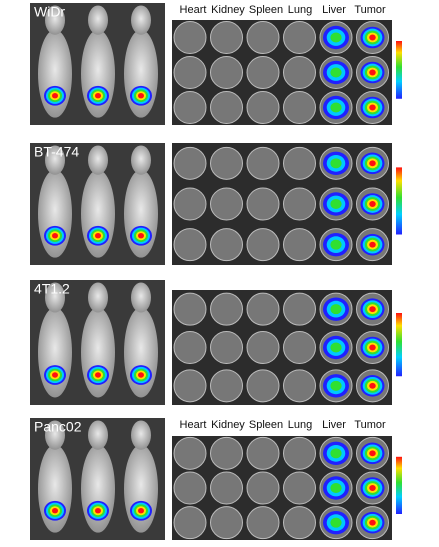 The image size is (439, 547). I want to click on cell-line-label: BT-474, so click(56, 151).